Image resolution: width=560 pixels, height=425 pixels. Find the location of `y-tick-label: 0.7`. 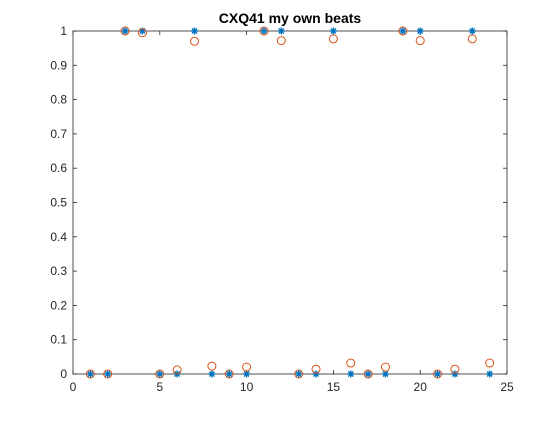

y-tick-label: 0.7 is located at coordinates (58, 134).